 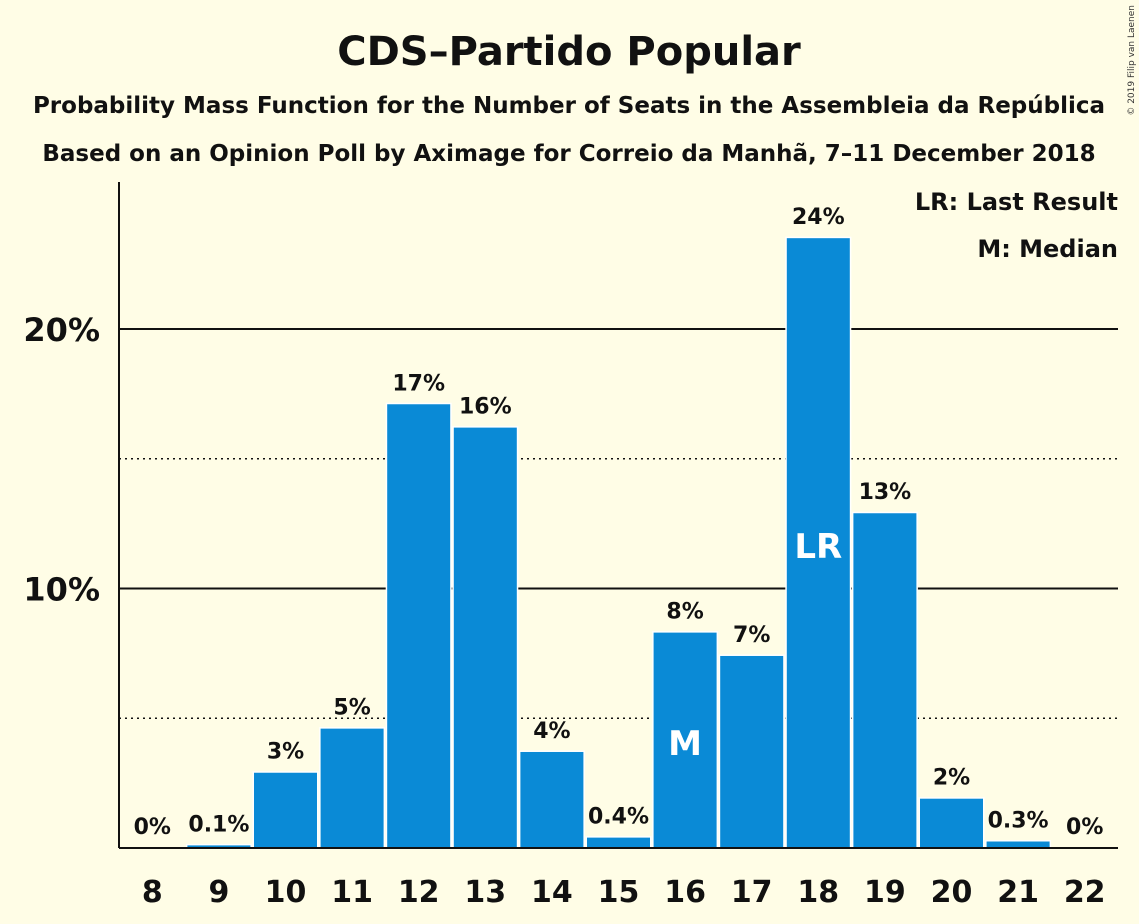 I want to click on data-label: 0.1%, so click(x=218, y=824).